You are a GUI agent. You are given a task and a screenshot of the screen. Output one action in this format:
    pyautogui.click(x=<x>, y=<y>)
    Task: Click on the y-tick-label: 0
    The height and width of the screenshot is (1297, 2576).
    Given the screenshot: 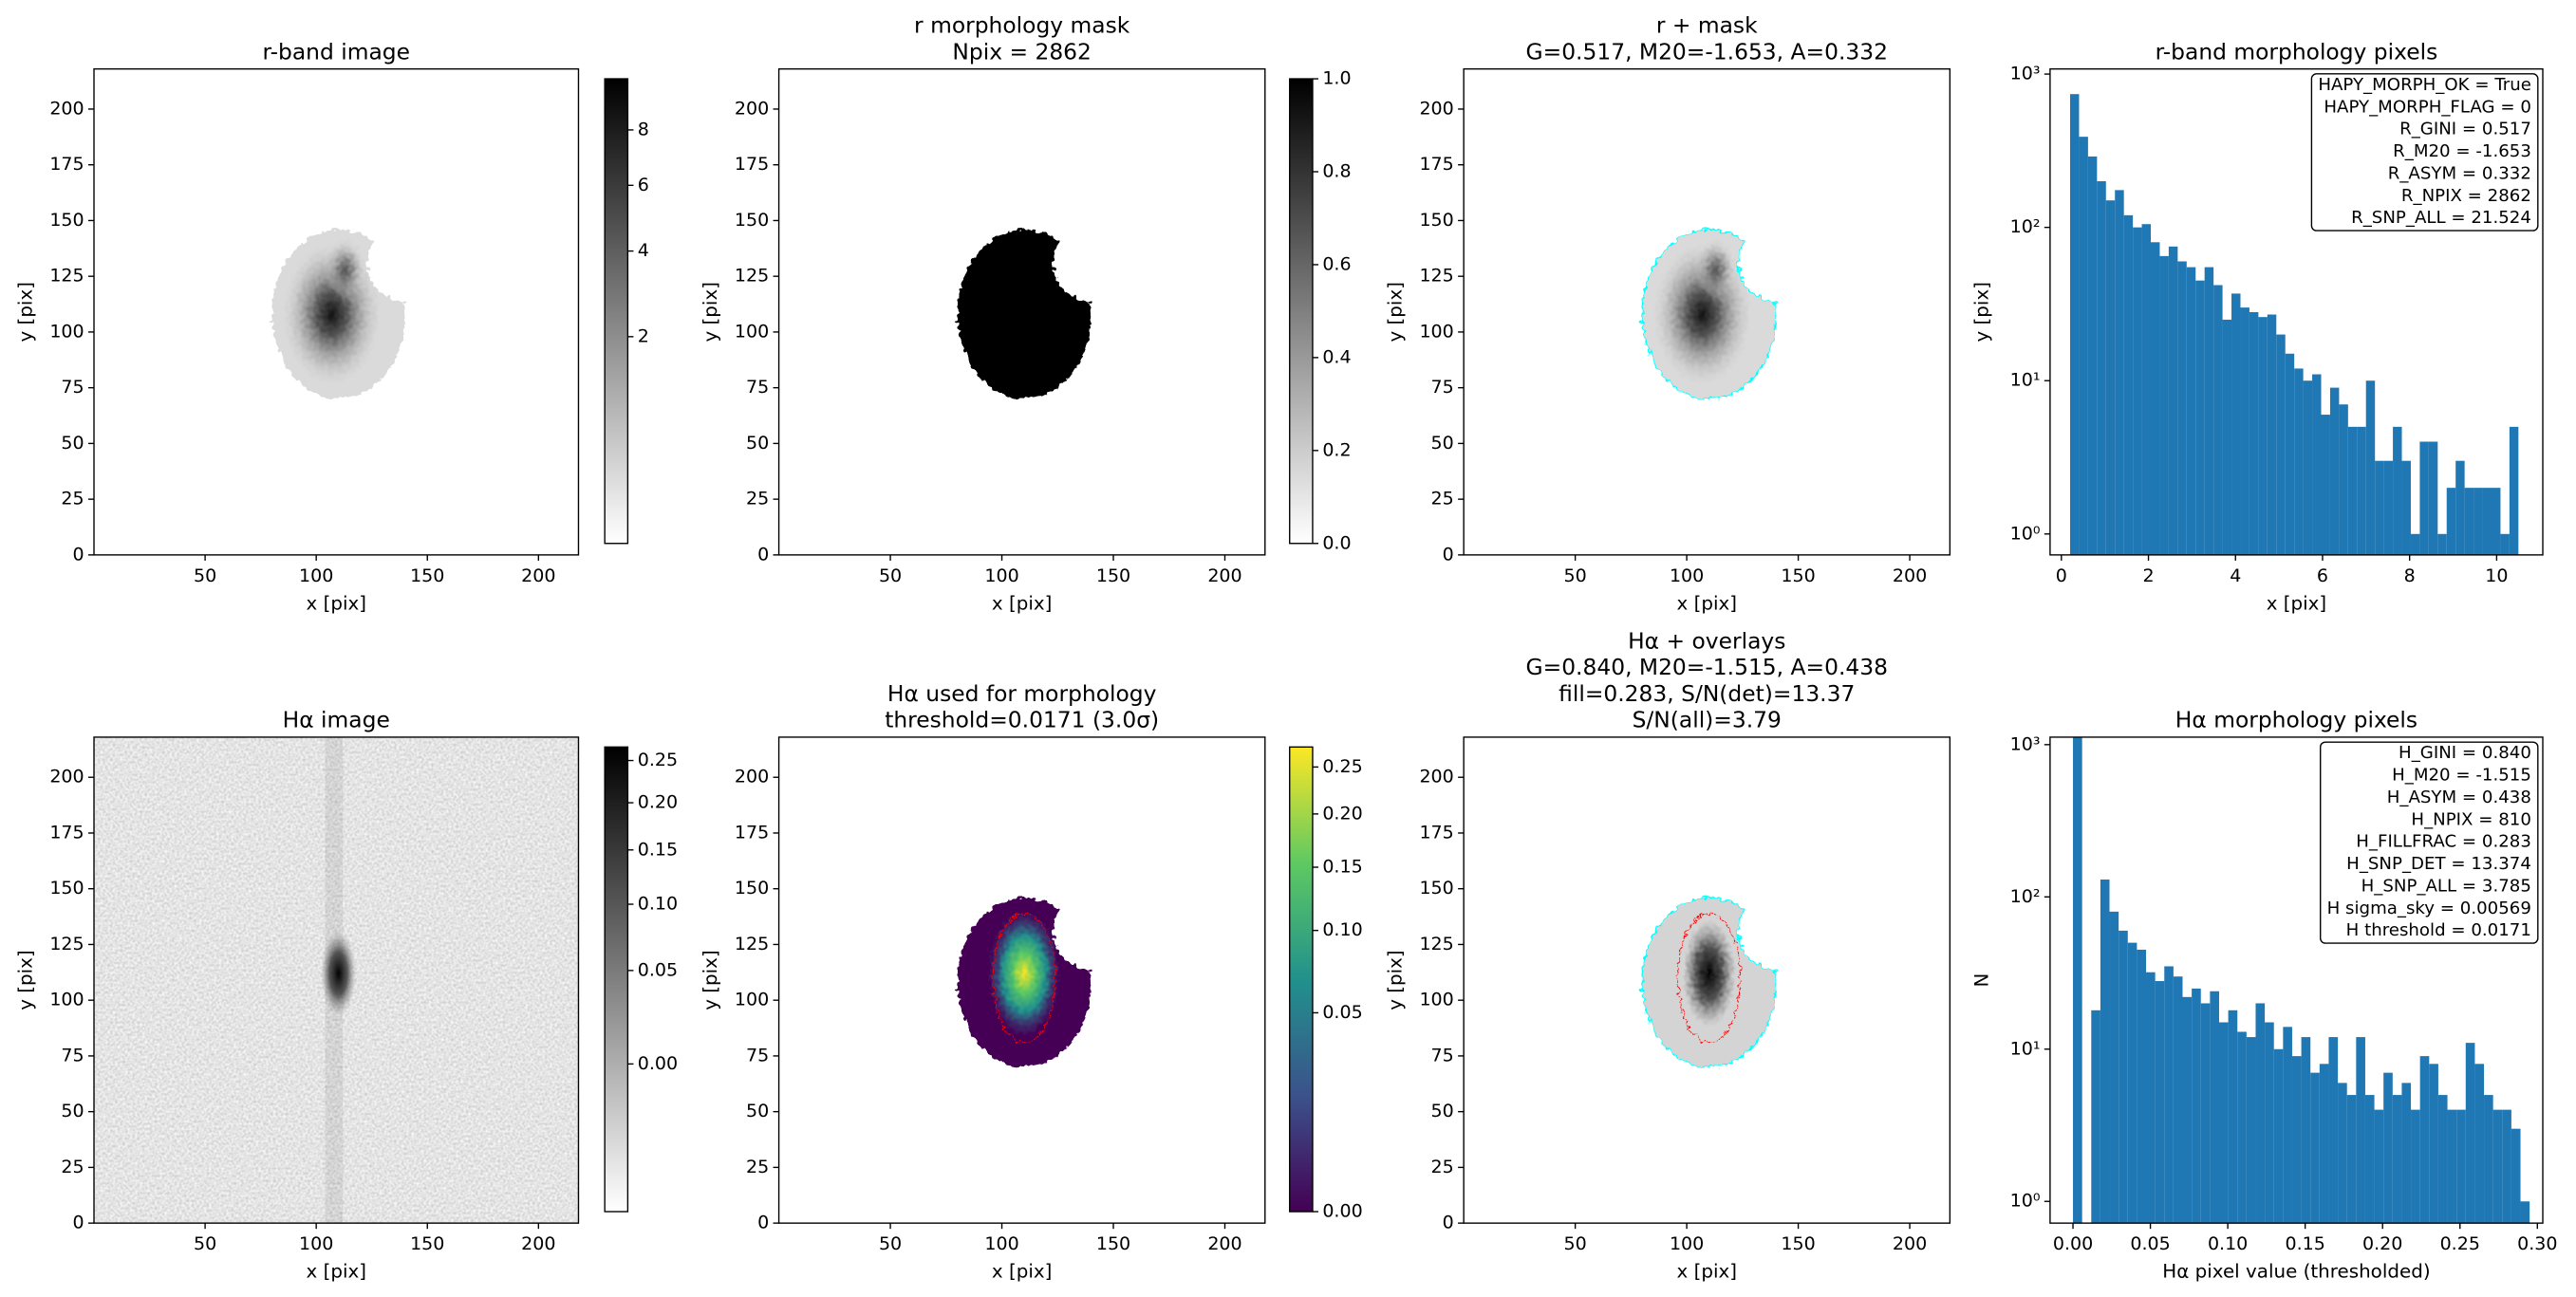 What is the action you would take?
    pyautogui.click(x=1448, y=554)
    